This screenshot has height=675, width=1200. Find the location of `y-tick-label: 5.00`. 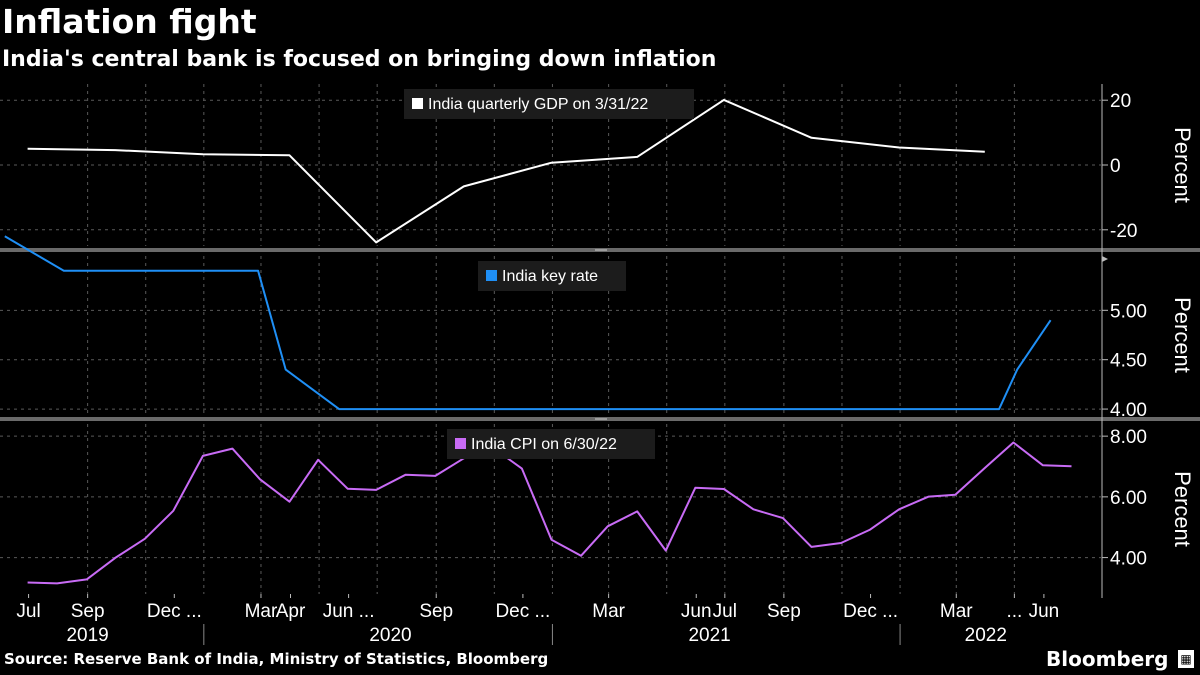

y-tick-label: 5.00 is located at coordinates (1128, 311).